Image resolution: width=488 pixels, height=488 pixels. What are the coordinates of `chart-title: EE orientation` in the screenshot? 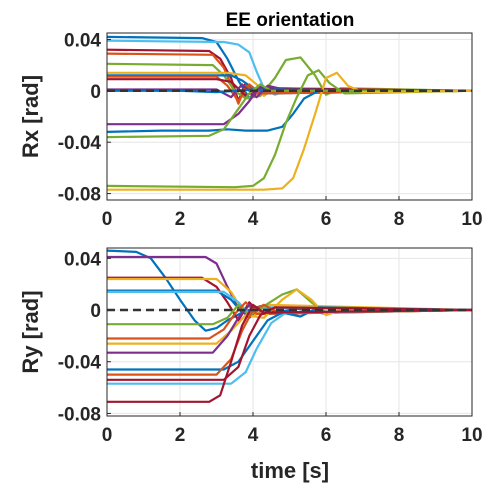 It's located at (290, 20).